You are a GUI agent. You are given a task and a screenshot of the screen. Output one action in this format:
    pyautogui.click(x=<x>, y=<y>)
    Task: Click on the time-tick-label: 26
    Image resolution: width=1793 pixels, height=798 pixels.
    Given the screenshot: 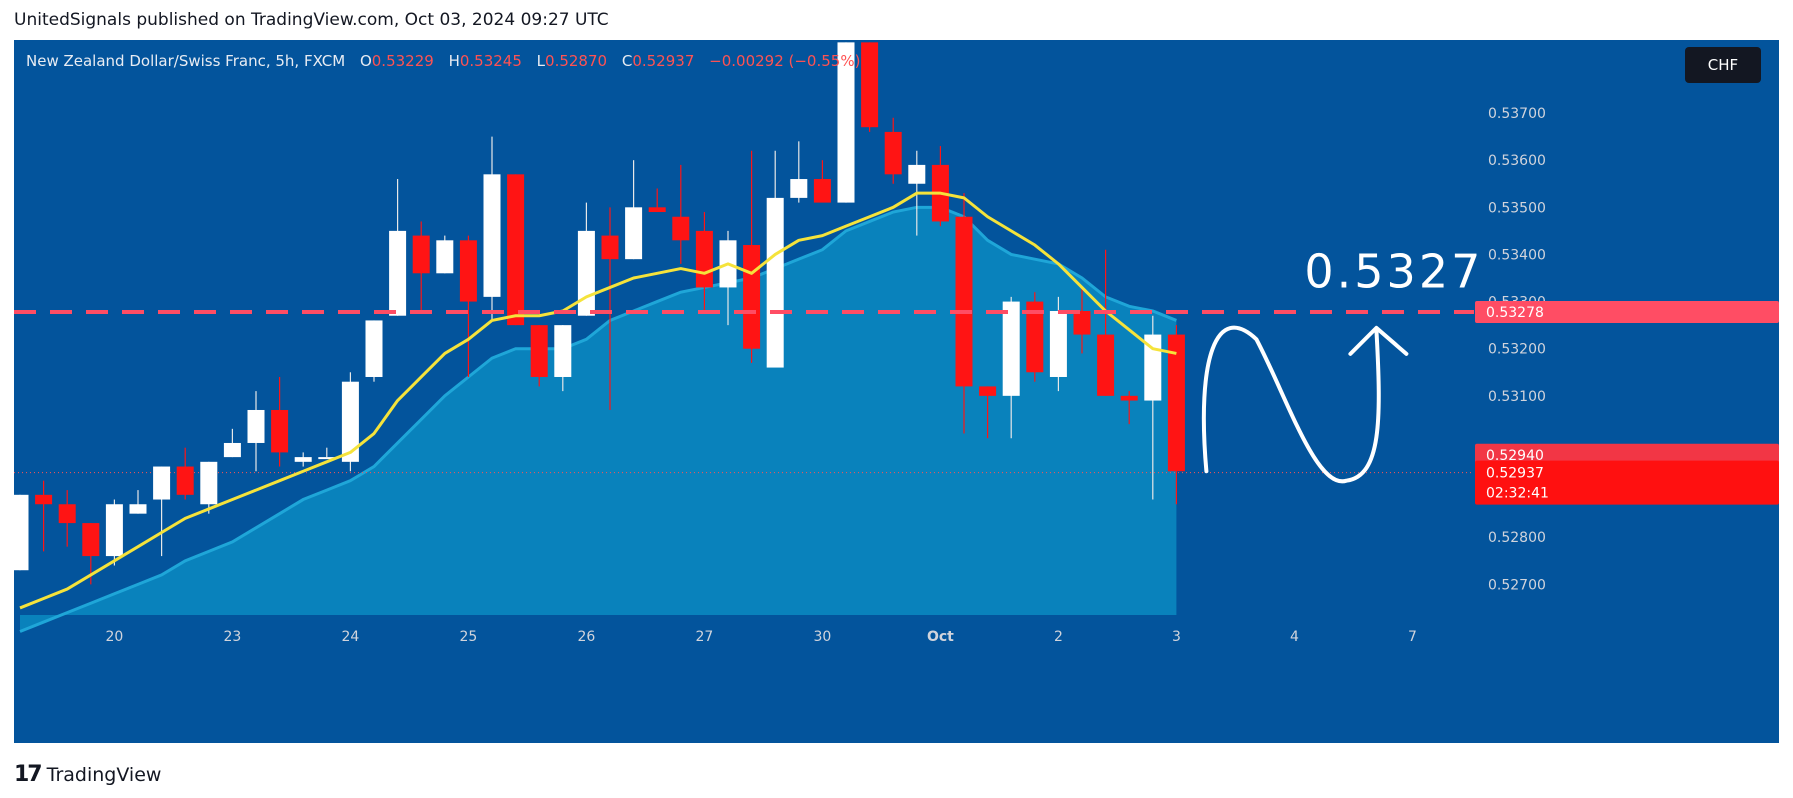 What is the action you would take?
    pyautogui.click(x=586, y=637)
    